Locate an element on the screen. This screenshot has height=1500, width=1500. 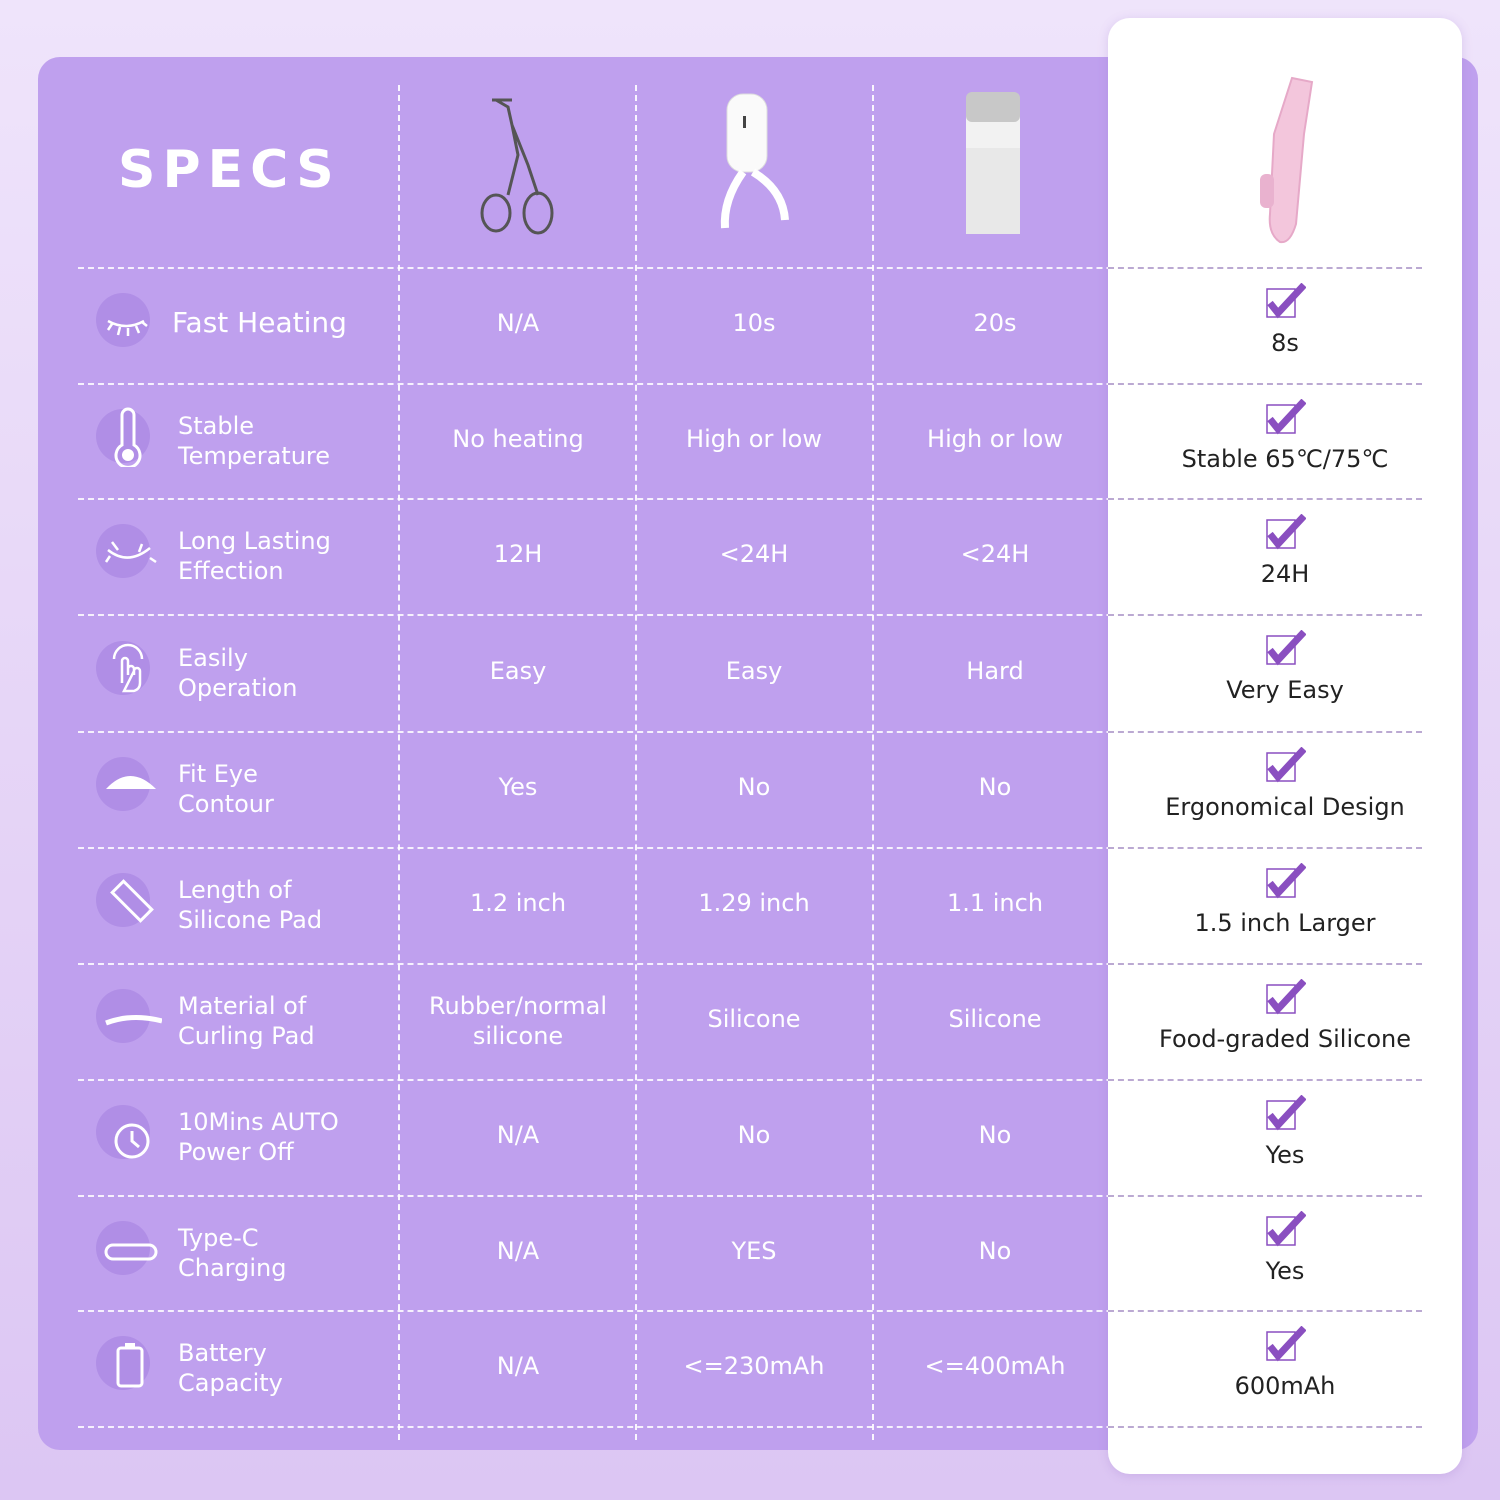
eye-contour-icon is located at coordinates (126, 784).